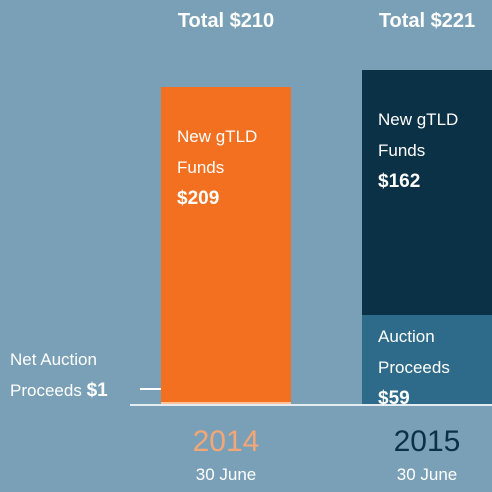 The height and width of the screenshot is (492, 492). I want to click on connector, so click(159, 389).